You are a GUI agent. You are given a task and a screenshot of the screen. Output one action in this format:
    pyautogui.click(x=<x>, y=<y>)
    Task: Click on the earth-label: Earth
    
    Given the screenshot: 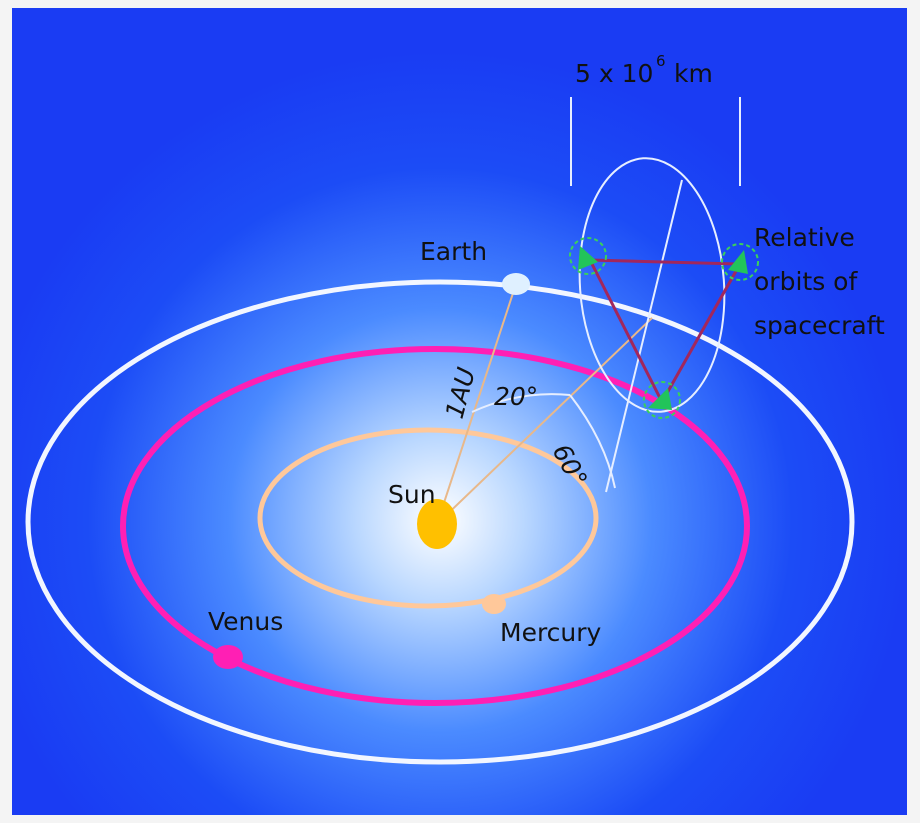 What is the action you would take?
    pyautogui.click(x=453, y=251)
    